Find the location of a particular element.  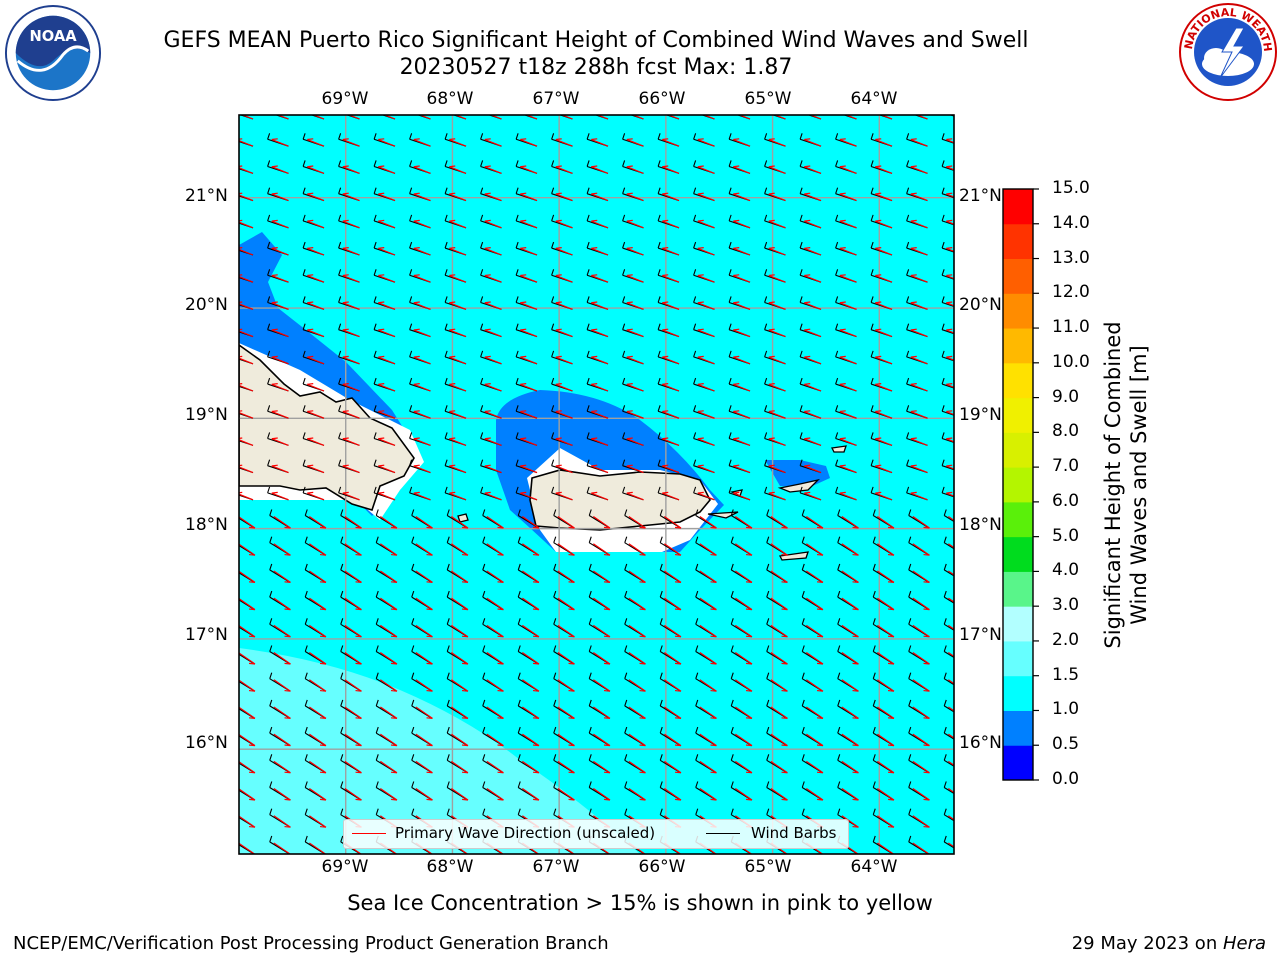

lon-label-bottom-64w: 64°W is located at coordinates (874, 867).